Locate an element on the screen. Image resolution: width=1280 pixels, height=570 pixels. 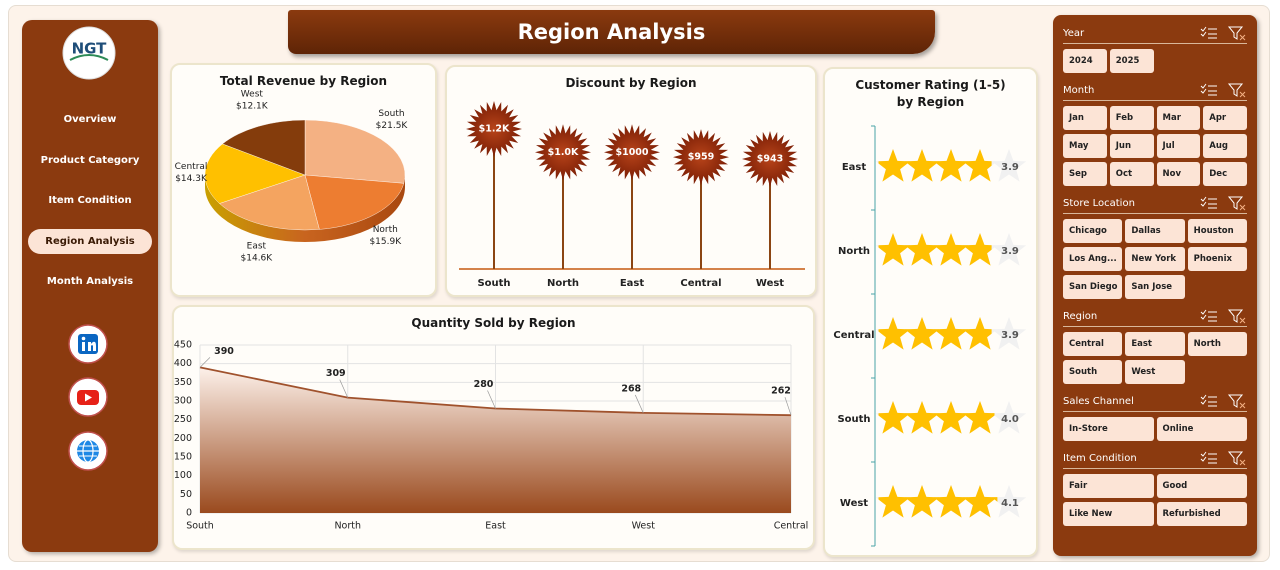
value-label: $1000 is located at coordinates (631, 152).